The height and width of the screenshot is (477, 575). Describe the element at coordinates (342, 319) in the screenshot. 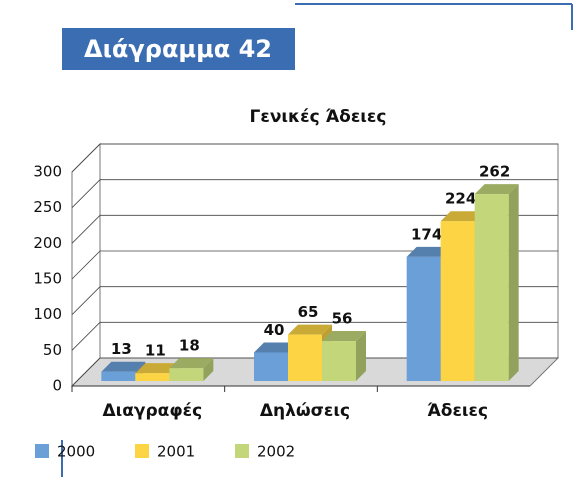

I see `value-label: 56` at that location.